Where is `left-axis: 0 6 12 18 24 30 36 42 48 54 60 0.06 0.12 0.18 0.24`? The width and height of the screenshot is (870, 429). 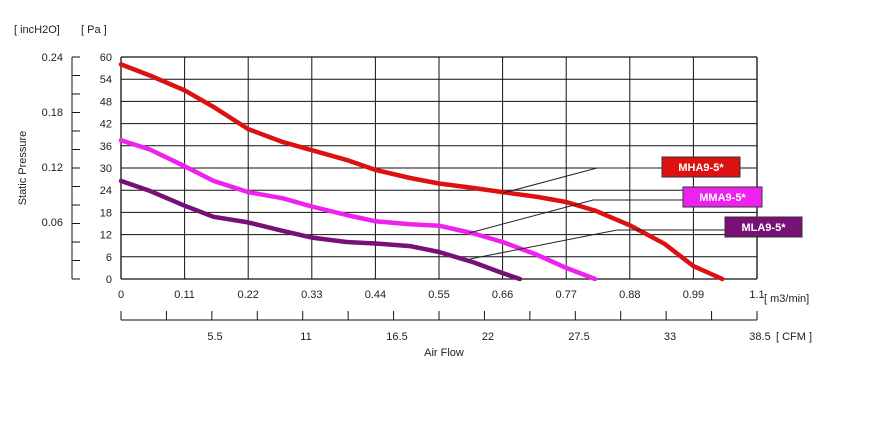 left-axis: 0 6 12 18 24 30 36 42 48 54 60 0.06 0.12 0.18 0.24 is located at coordinates (77, 169).